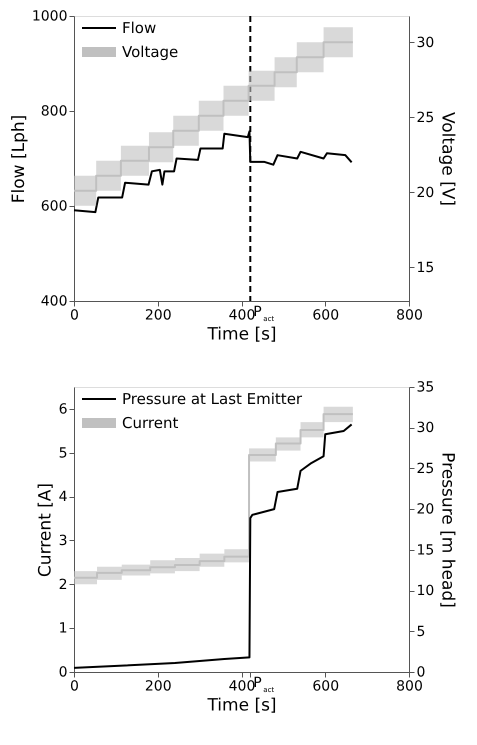  What do you see at coordinates (63, 672) in the screenshot?
I see `y-tick-label: 0` at bounding box center [63, 672].